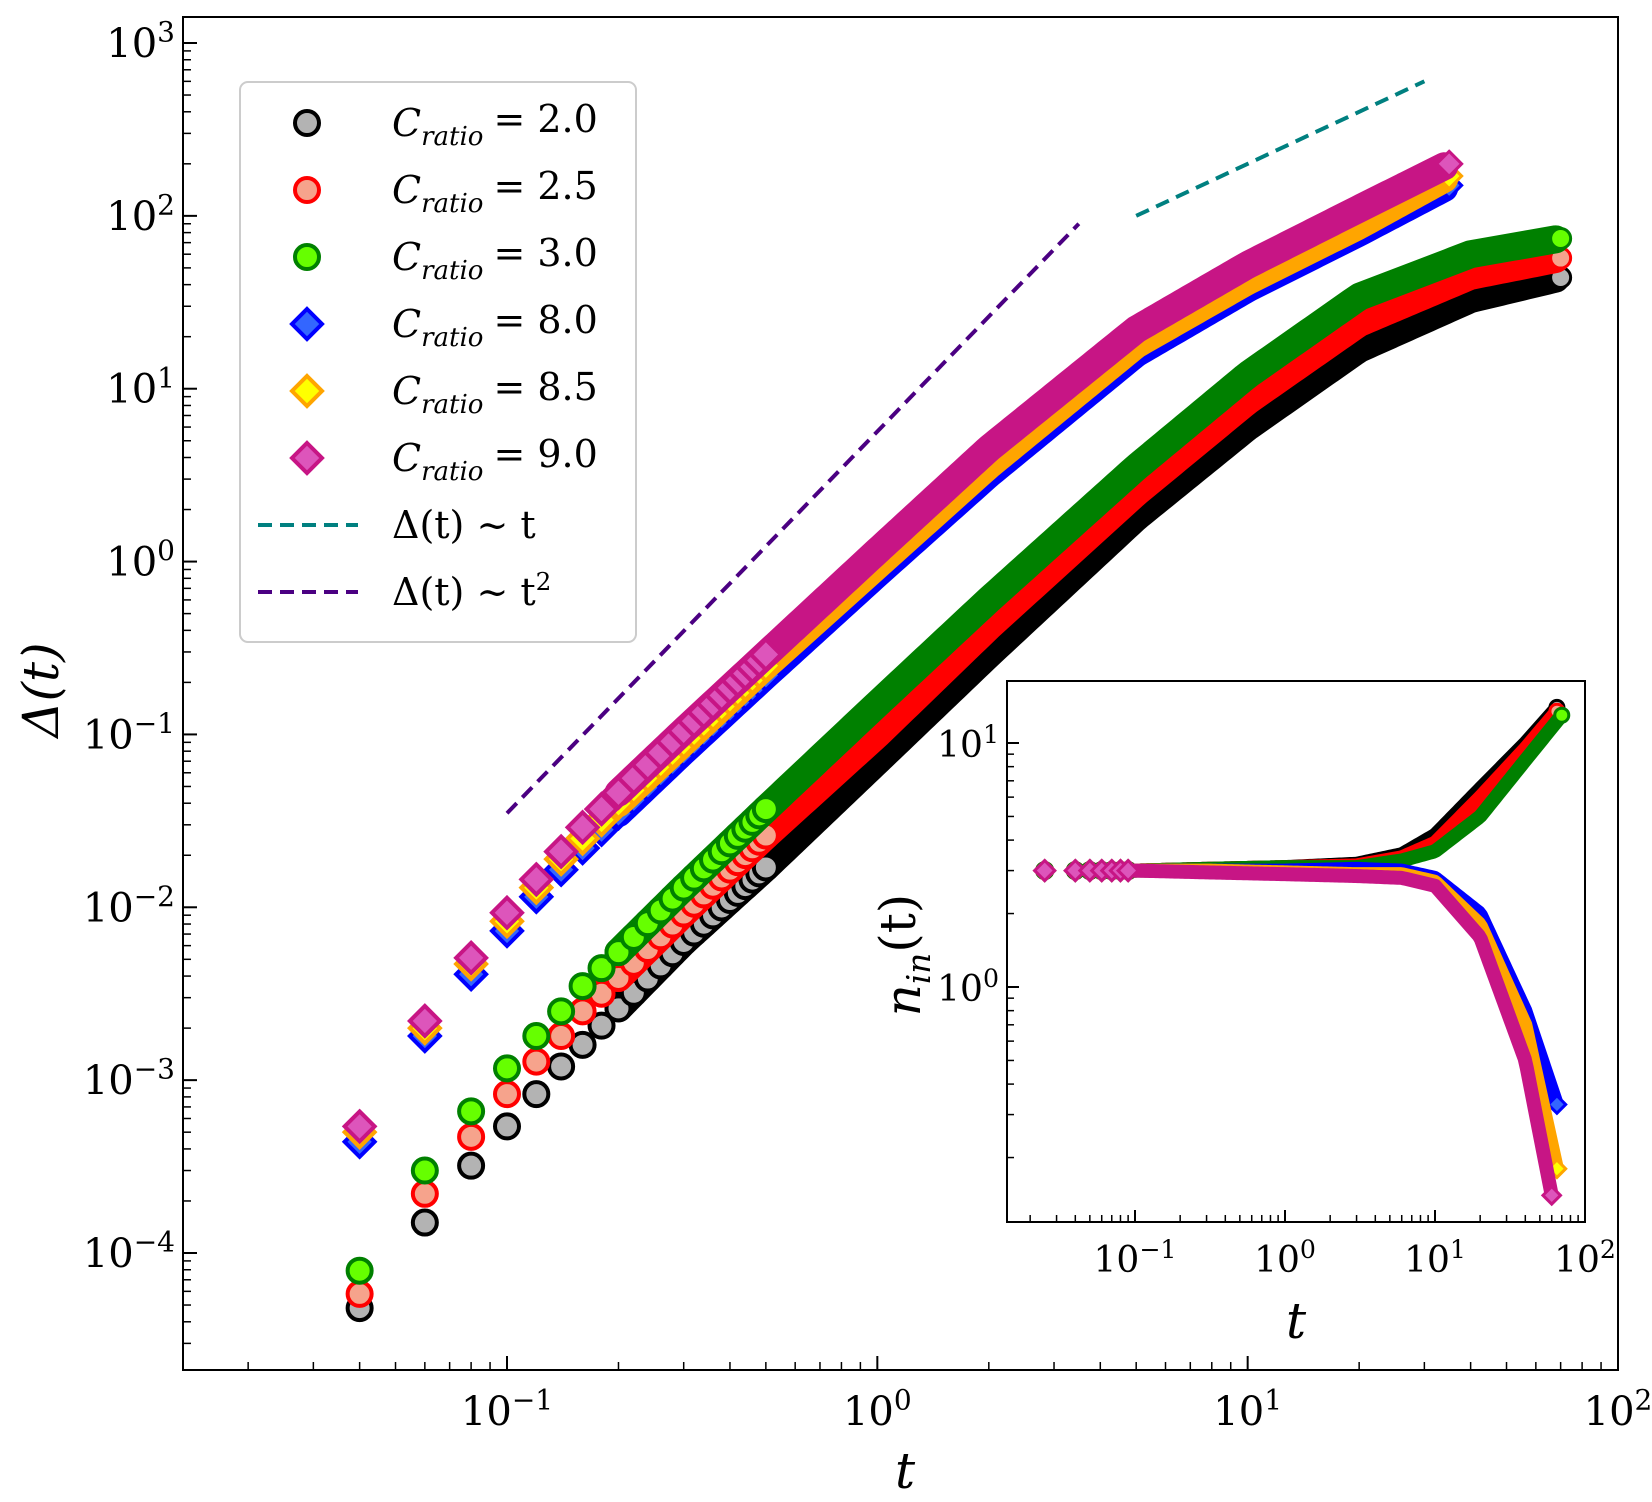 This screenshot has width=1652, height=1502. Describe the element at coordinates (1285, 1258) in the screenshot. I see `inset-x-tick-label: 10⁰` at that location.